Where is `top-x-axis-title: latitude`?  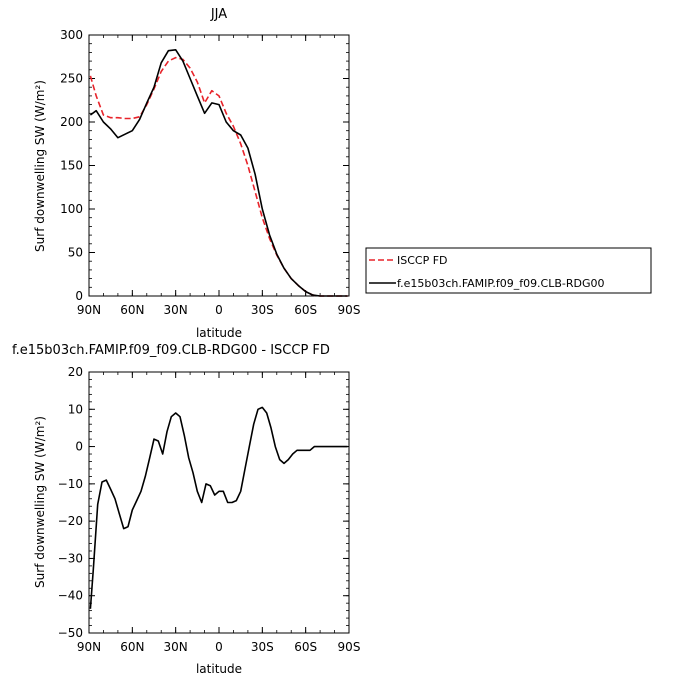
top-x-axis-title: latitude is located at coordinates (219, 333).